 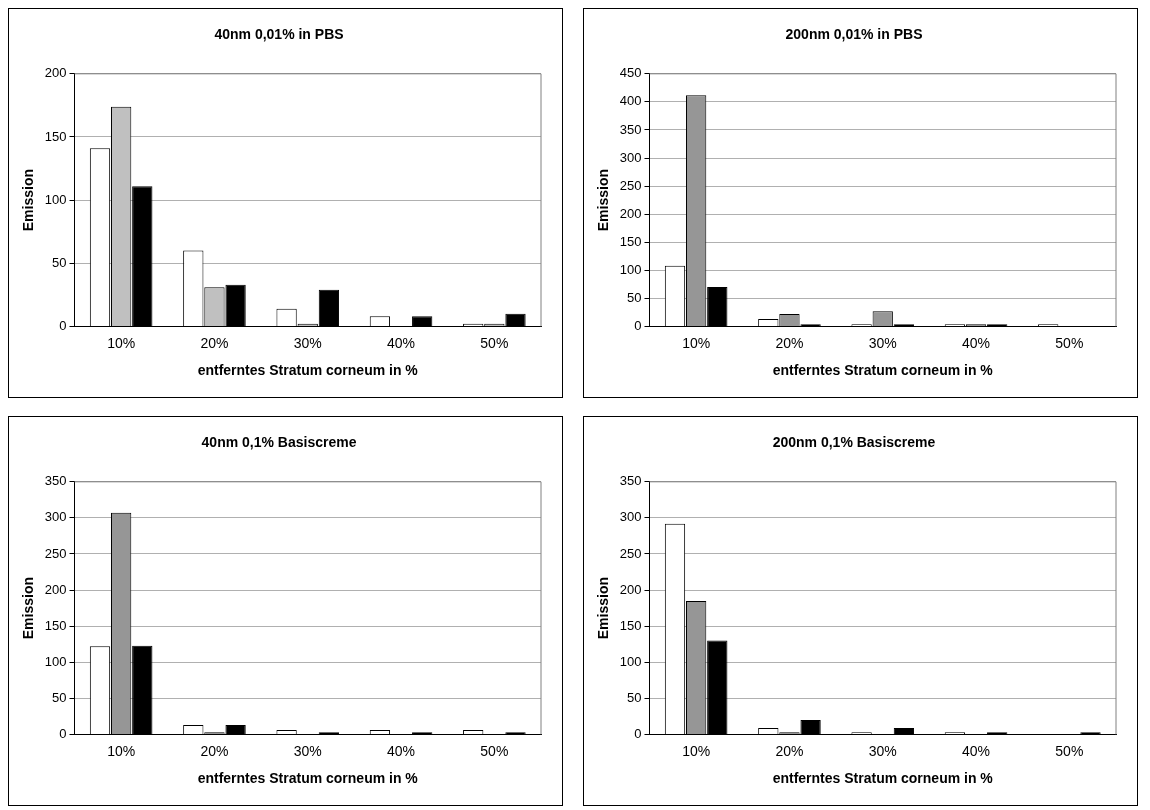 What do you see at coordinates (279, 34) in the screenshot?
I see `chart-title: 40nm 0,01% in PBS` at bounding box center [279, 34].